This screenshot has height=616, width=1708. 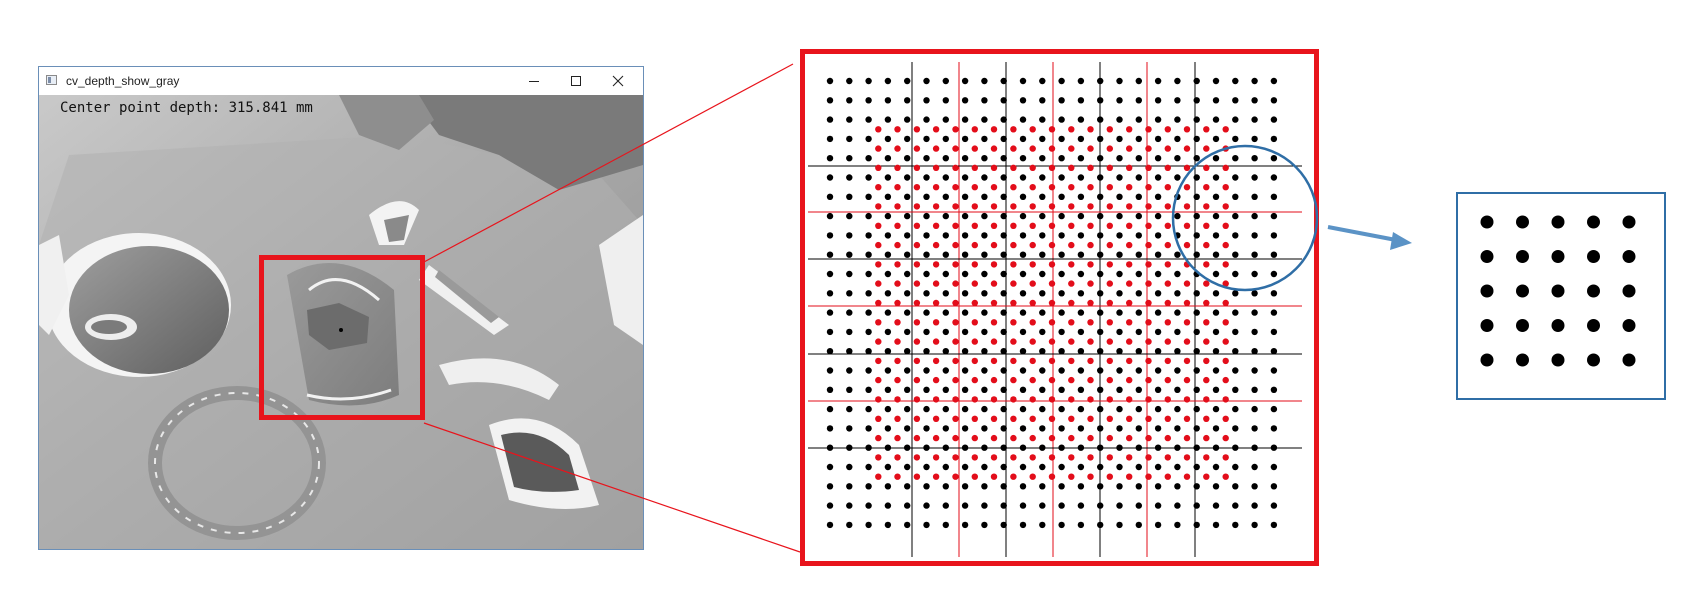 What do you see at coordinates (534, 81) in the screenshot?
I see `minimize-button` at bounding box center [534, 81].